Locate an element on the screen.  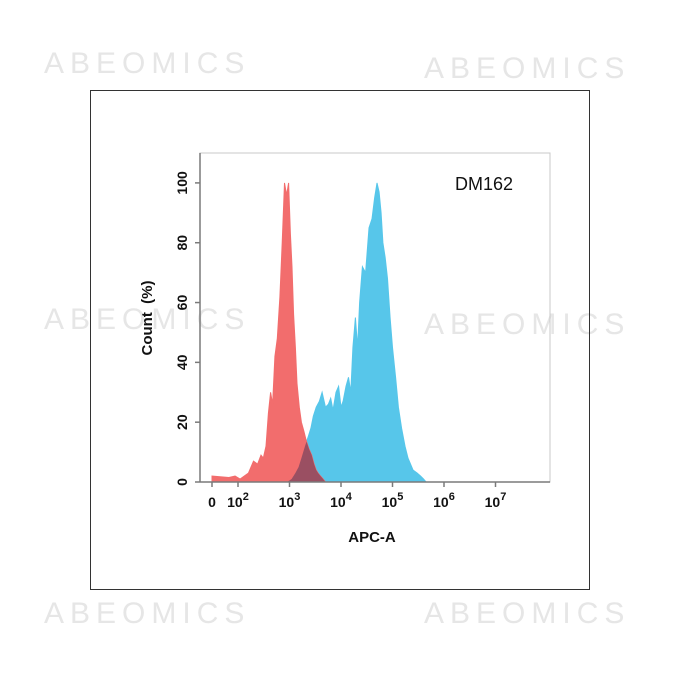
y-tick-label: 60 is located at coordinates (182, 303).